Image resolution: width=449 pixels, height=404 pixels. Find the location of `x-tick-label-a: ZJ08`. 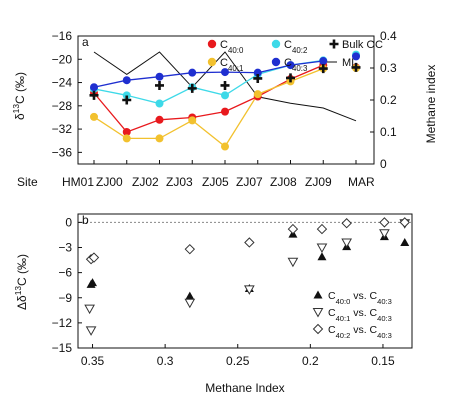

x-tick-label-a: ZJ08 is located at coordinates (283, 182).